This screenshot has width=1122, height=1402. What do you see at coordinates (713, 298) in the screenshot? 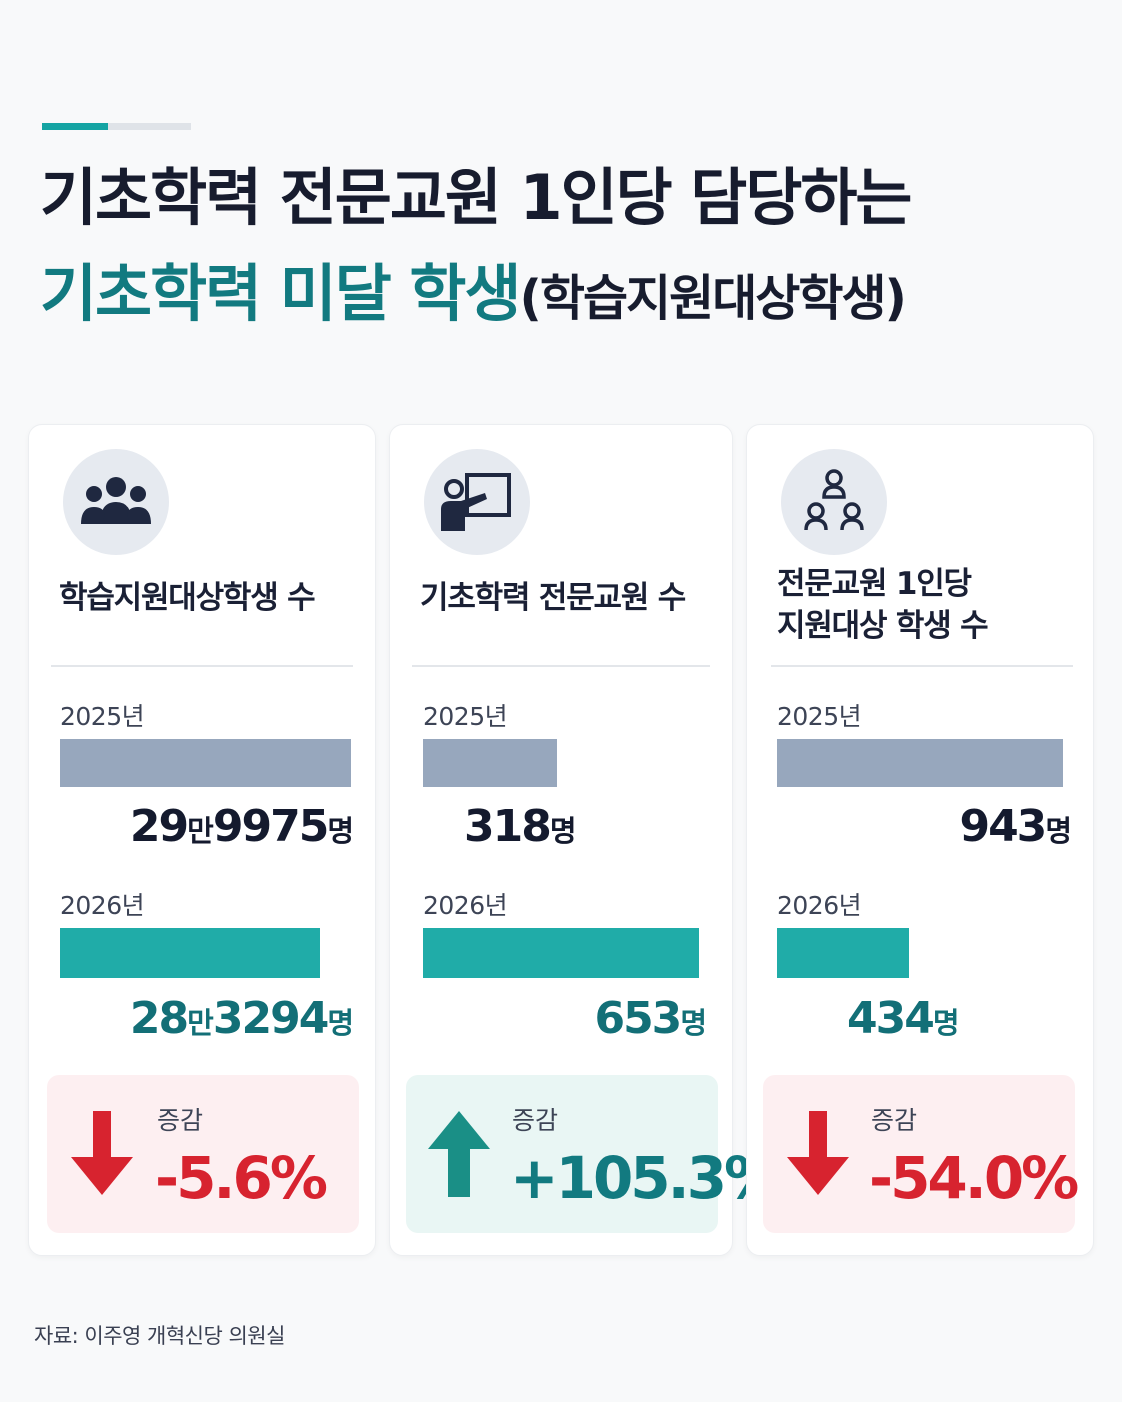
I see `title-subtitle: (학습지원대상학생)` at bounding box center [713, 298].